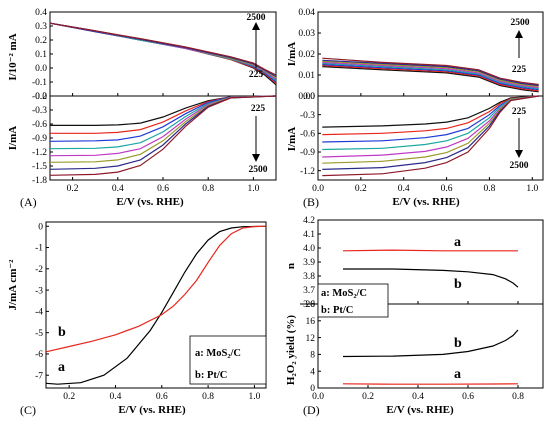 This screenshot has width=550, height=423. Describe the element at coordinates (253, 189) in the screenshot. I see `panel-a-bottom-xtick-label: 1.0` at that location.